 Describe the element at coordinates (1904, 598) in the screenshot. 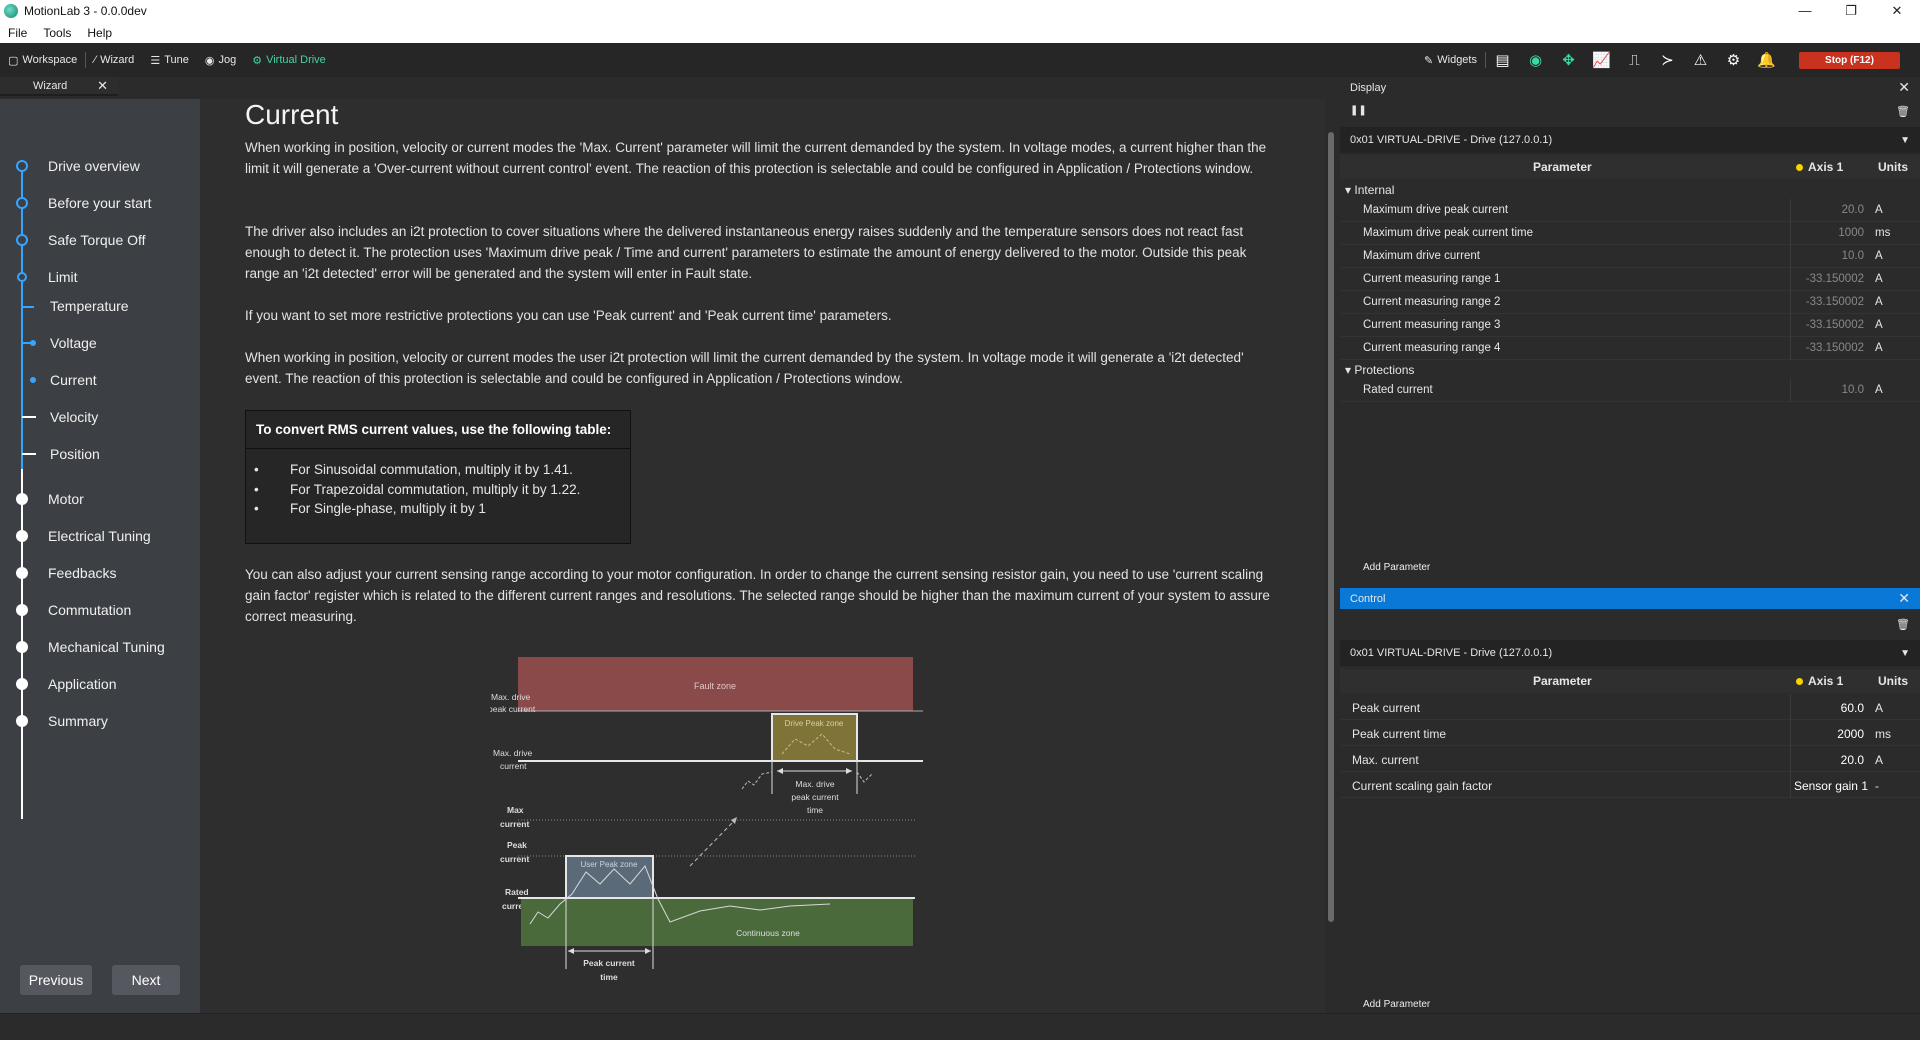

I see `close-control-icon: ✕` at that location.